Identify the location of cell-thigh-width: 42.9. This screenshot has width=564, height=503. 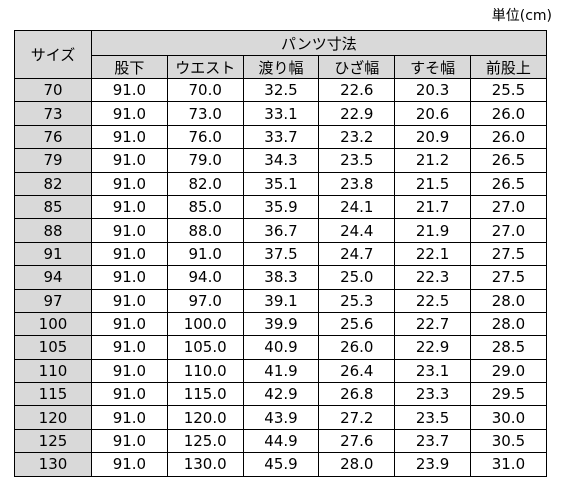
(281, 394).